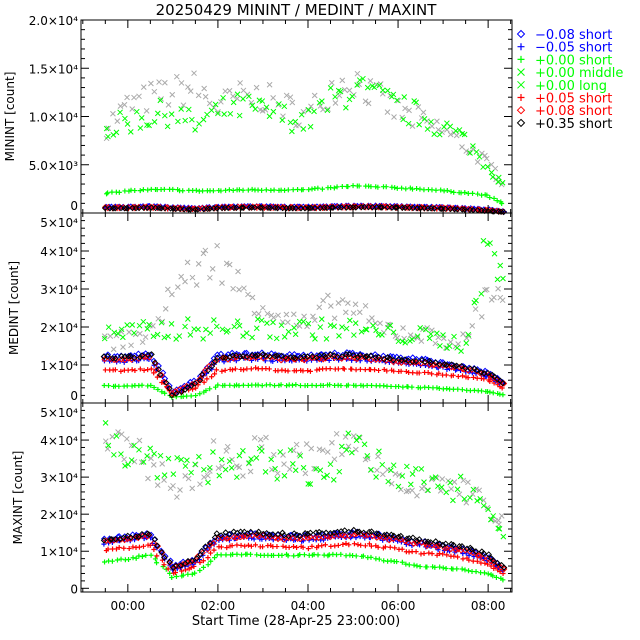 This screenshot has width=640, height=640. Describe the element at coordinates (59, 413) in the screenshot. I see `y-tick-label: 5×10⁴` at that location.